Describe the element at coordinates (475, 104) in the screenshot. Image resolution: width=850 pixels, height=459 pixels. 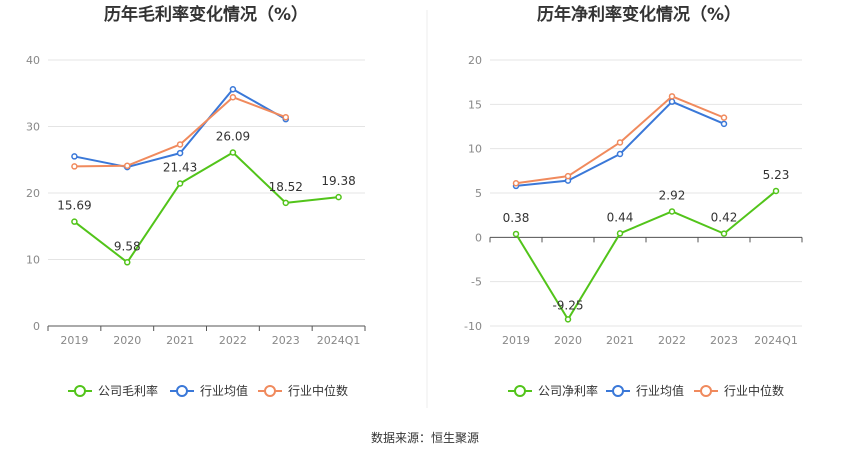
I see `y-tick-label: 15` at that location.